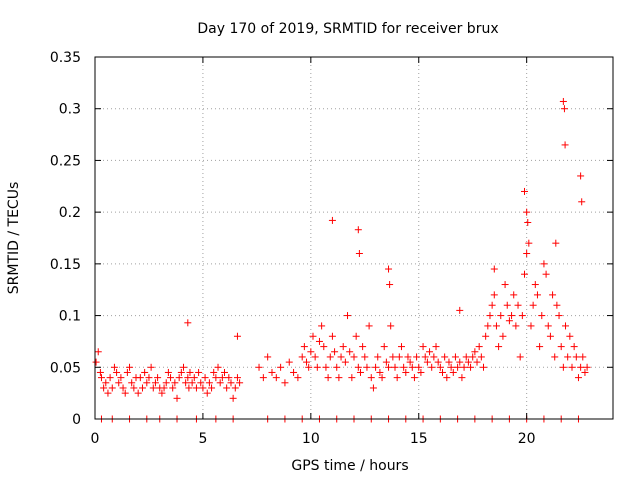 This screenshot has height=480, width=640. What do you see at coordinates (419, 439) in the screenshot?
I see `x-tick-label: 15` at bounding box center [419, 439].